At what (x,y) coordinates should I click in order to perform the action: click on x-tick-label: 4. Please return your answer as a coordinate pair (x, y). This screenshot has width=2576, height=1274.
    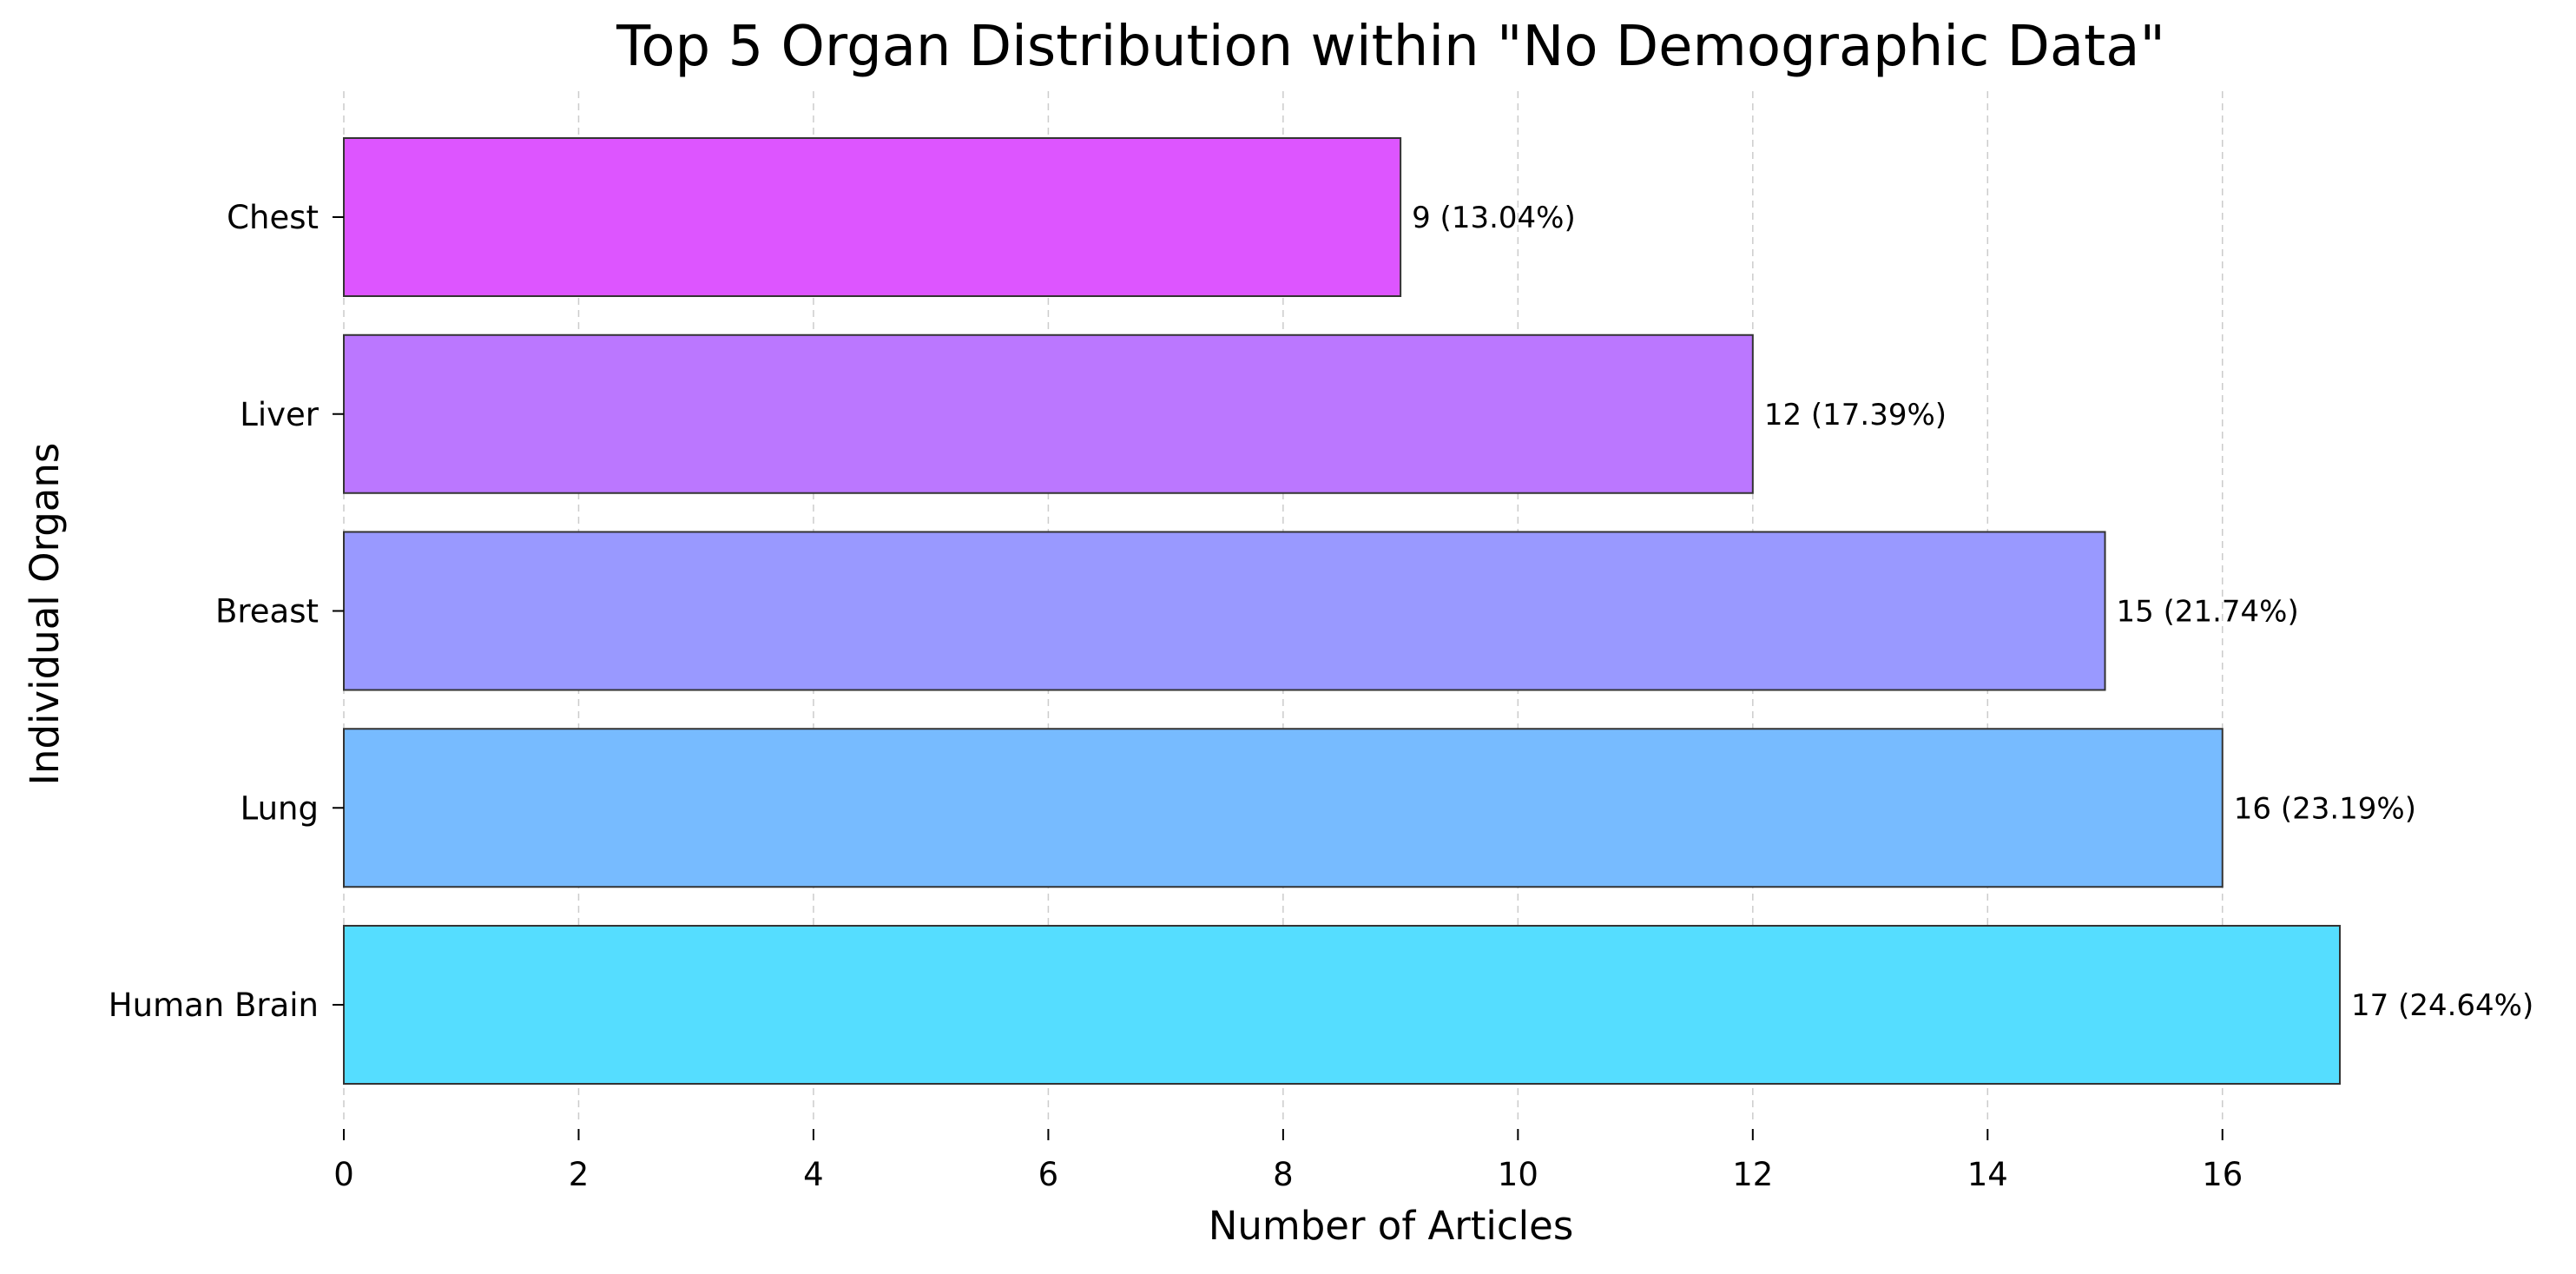
    Looking at the image, I should click on (813, 1174).